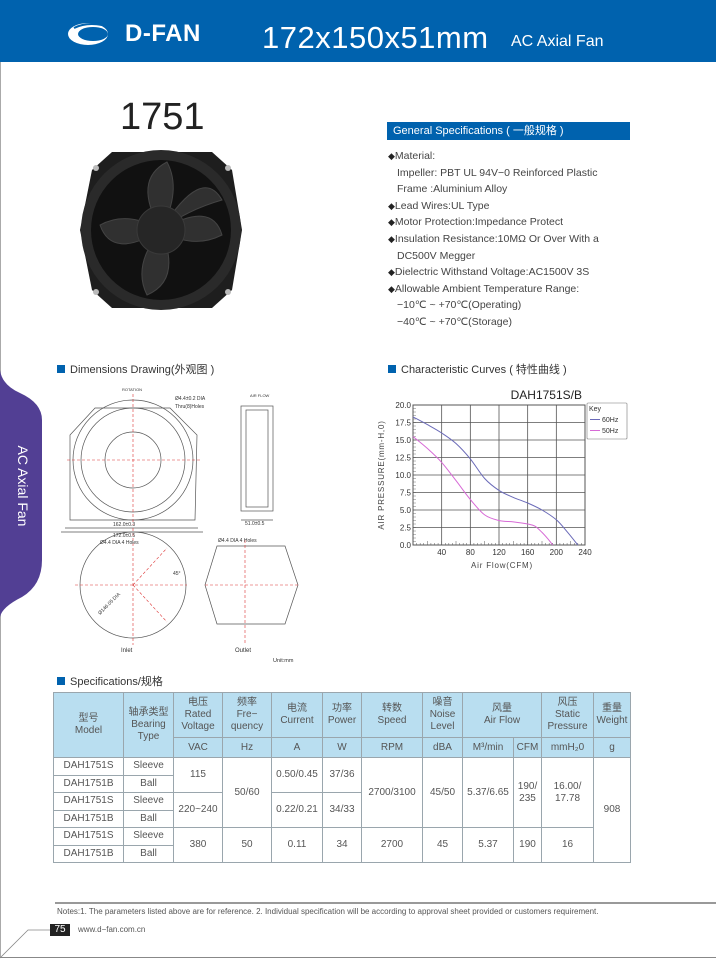 The image size is (716, 960). I want to click on outlet-label: Outlet, so click(243, 651).